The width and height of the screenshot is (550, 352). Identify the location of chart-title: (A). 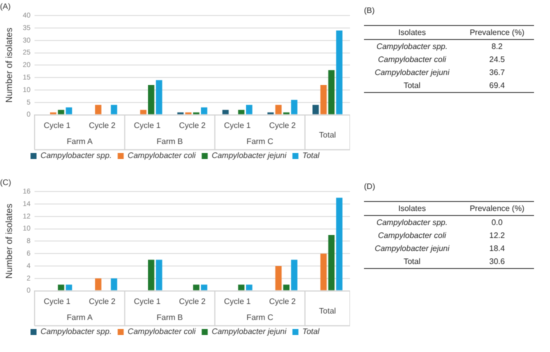
(5, 7).